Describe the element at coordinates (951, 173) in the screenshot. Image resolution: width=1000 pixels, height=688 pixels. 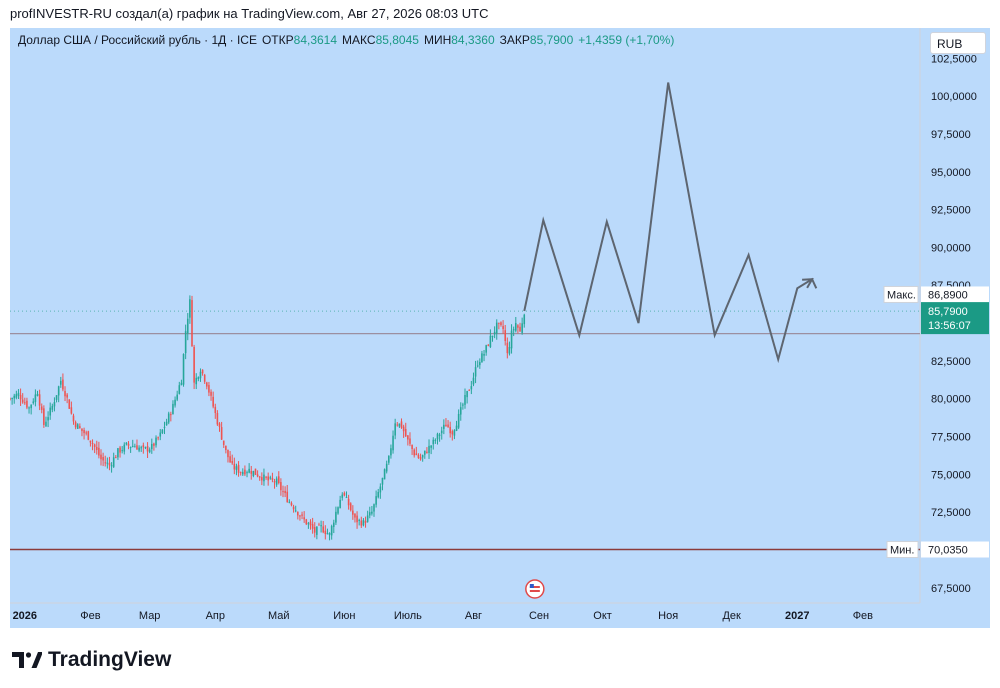
I see `y-tick-label: 95,0000` at that location.